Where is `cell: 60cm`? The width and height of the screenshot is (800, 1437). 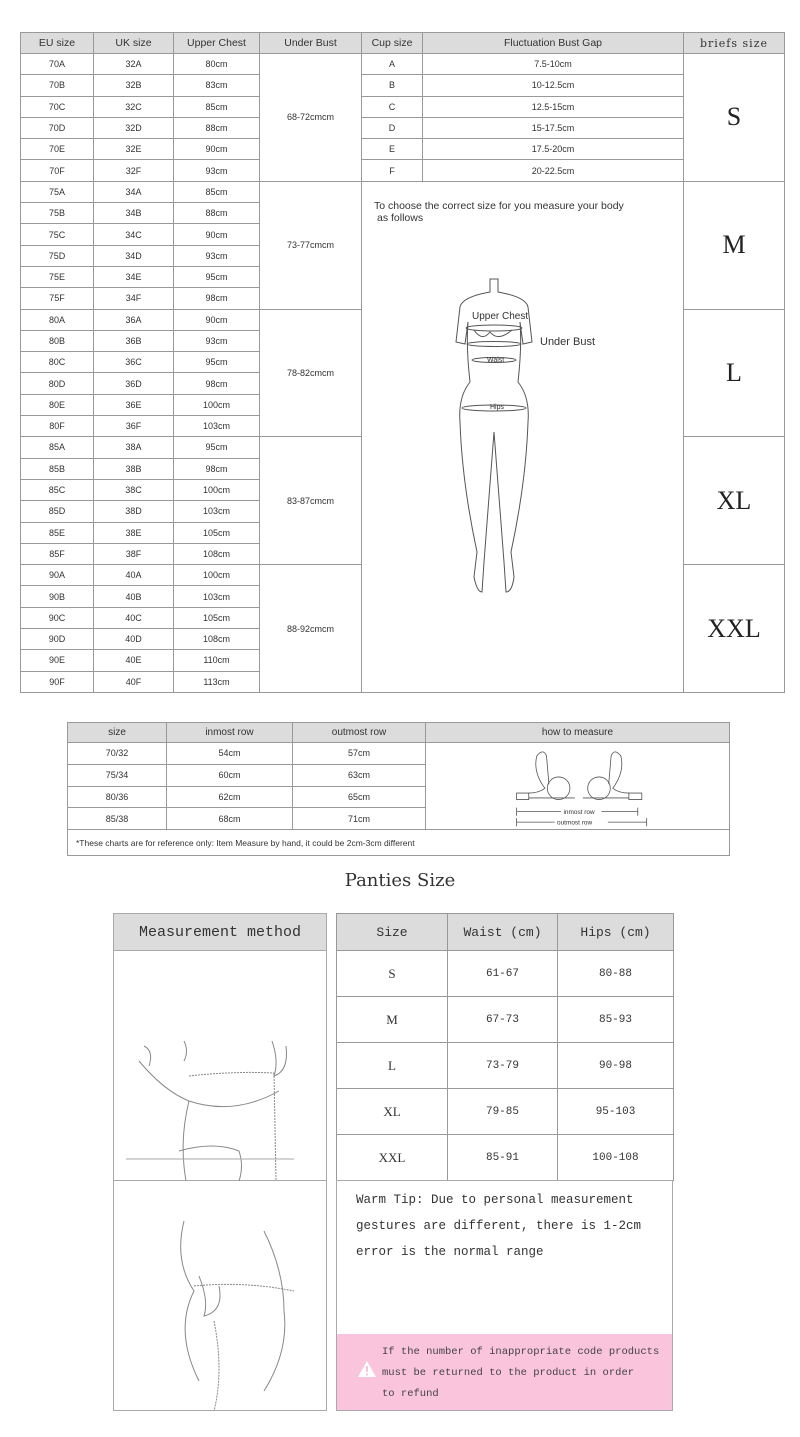 cell: 60cm is located at coordinates (229, 775).